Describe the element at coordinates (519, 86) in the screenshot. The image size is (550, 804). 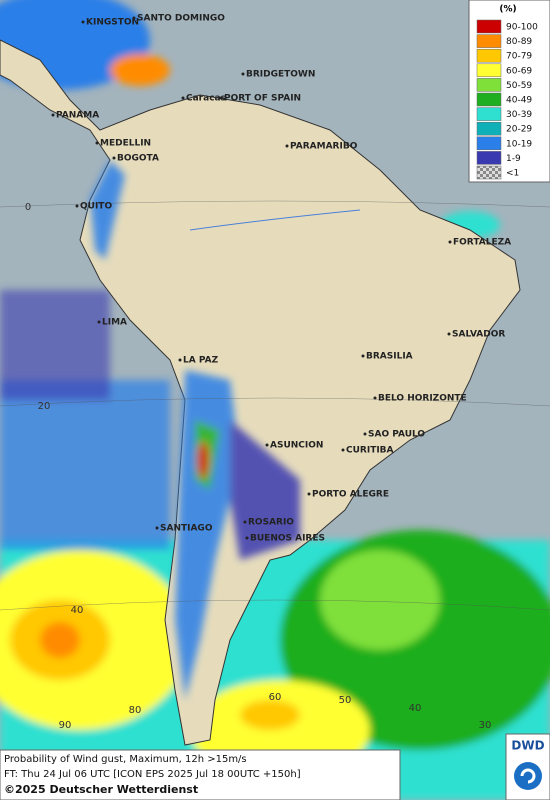
I see `legend-label: 50-59` at that location.